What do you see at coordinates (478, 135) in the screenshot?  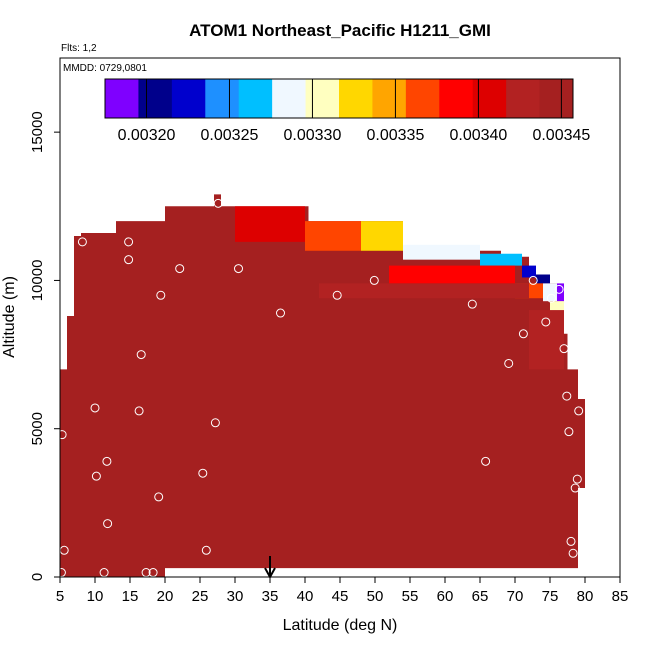 I see `colorbar-tick-label: 0.00340` at bounding box center [478, 135].